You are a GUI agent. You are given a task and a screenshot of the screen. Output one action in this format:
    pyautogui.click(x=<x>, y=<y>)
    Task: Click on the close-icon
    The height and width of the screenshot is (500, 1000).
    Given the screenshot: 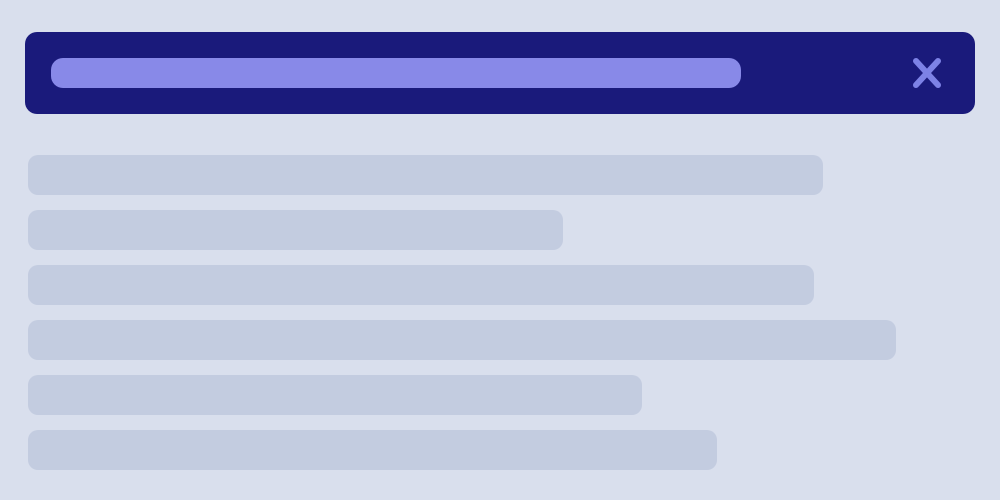 What is the action you would take?
    pyautogui.click(x=927, y=73)
    